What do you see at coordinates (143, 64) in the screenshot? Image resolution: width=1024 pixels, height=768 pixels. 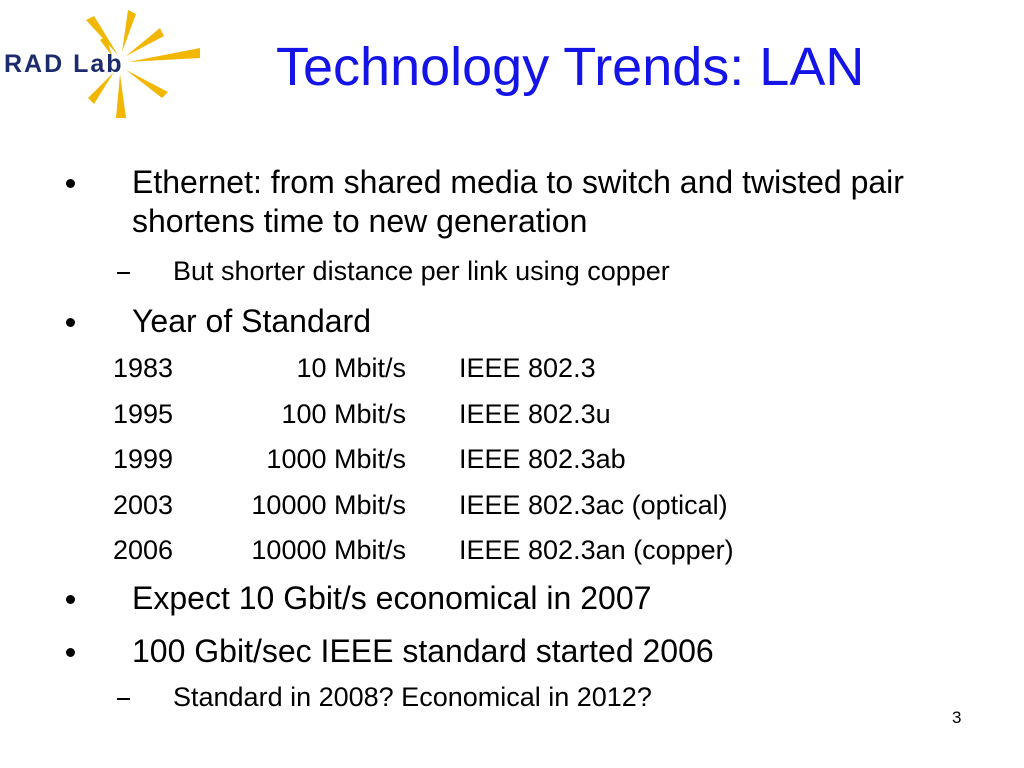 I see `logo-rays` at bounding box center [143, 64].